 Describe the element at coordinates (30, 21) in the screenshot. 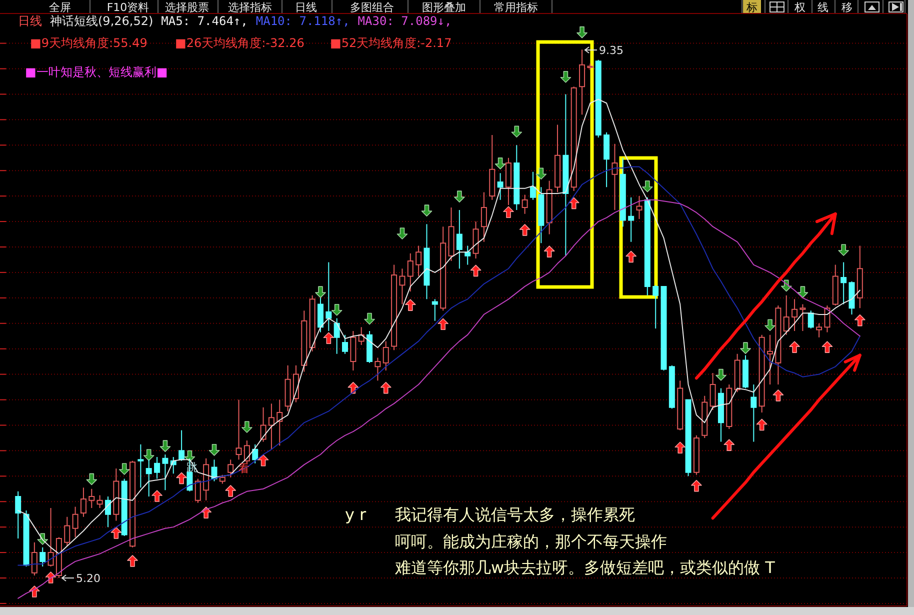

I see `chart-title: 日线` at that location.